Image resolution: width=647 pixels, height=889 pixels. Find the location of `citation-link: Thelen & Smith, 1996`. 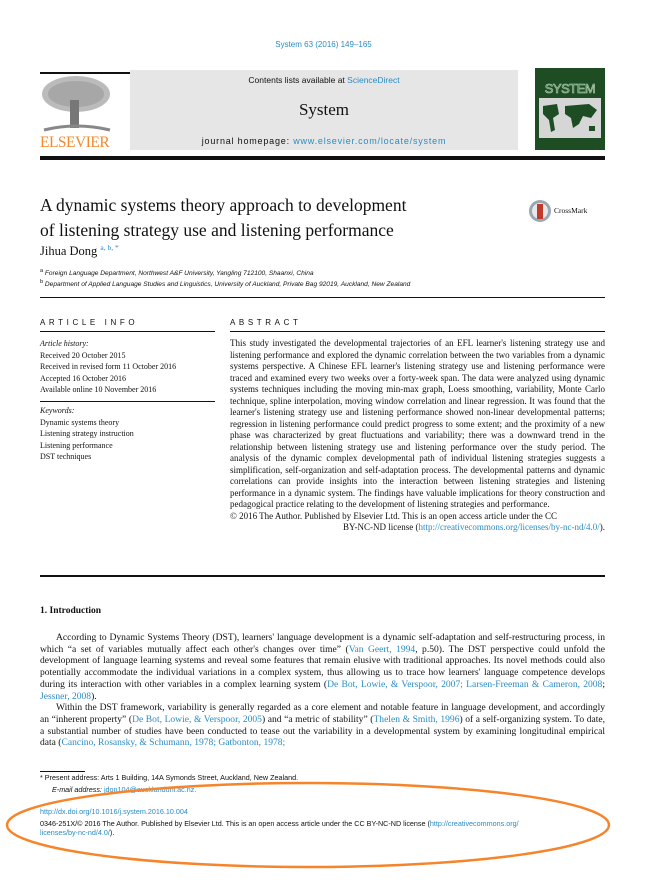

citation-link: Thelen & Smith, 1996 is located at coordinates (416, 719).